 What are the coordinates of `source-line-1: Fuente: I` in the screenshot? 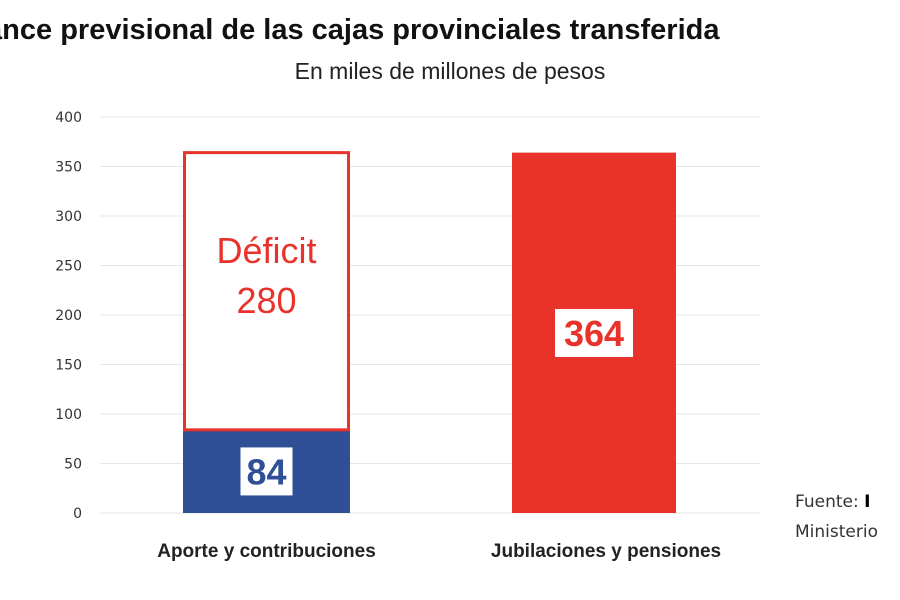 It's located at (832, 502).